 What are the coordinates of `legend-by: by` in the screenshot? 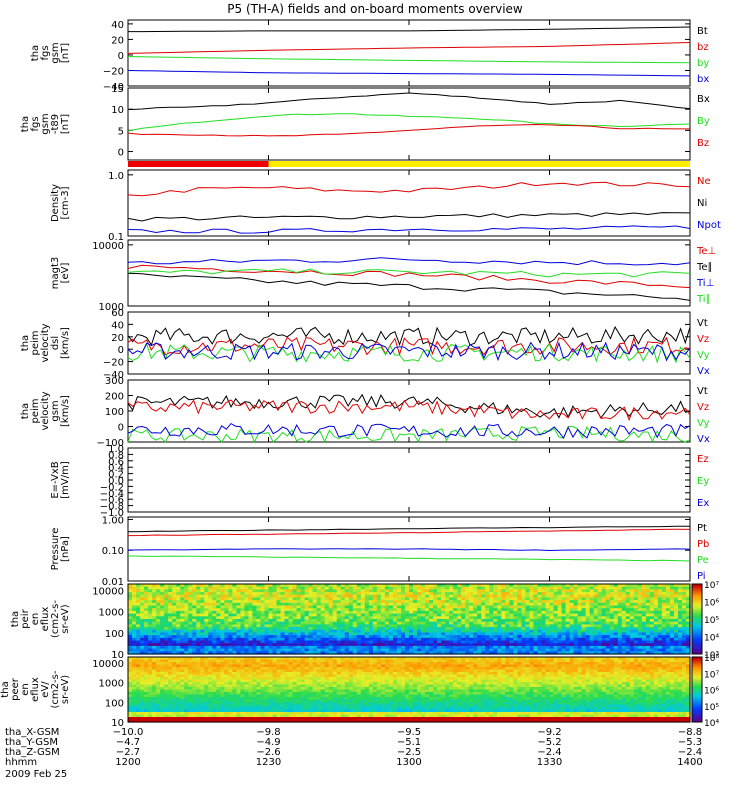 It's located at (703, 63).